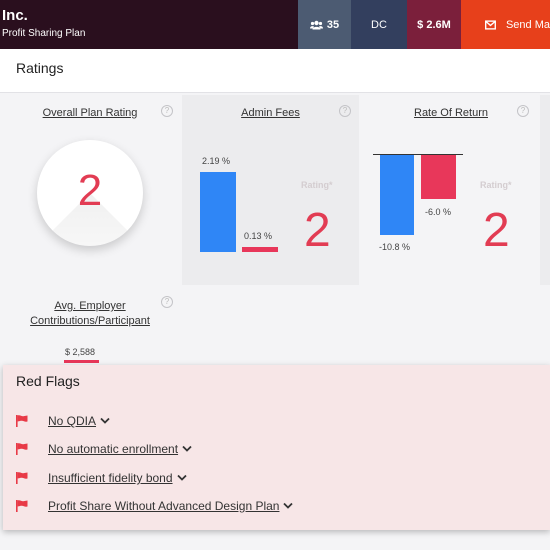 The height and width of the screenshot is (550, 550). Describe the element at coordinates (527, 24) in the screenshot. I see `send-label: Send Ma` at that location.